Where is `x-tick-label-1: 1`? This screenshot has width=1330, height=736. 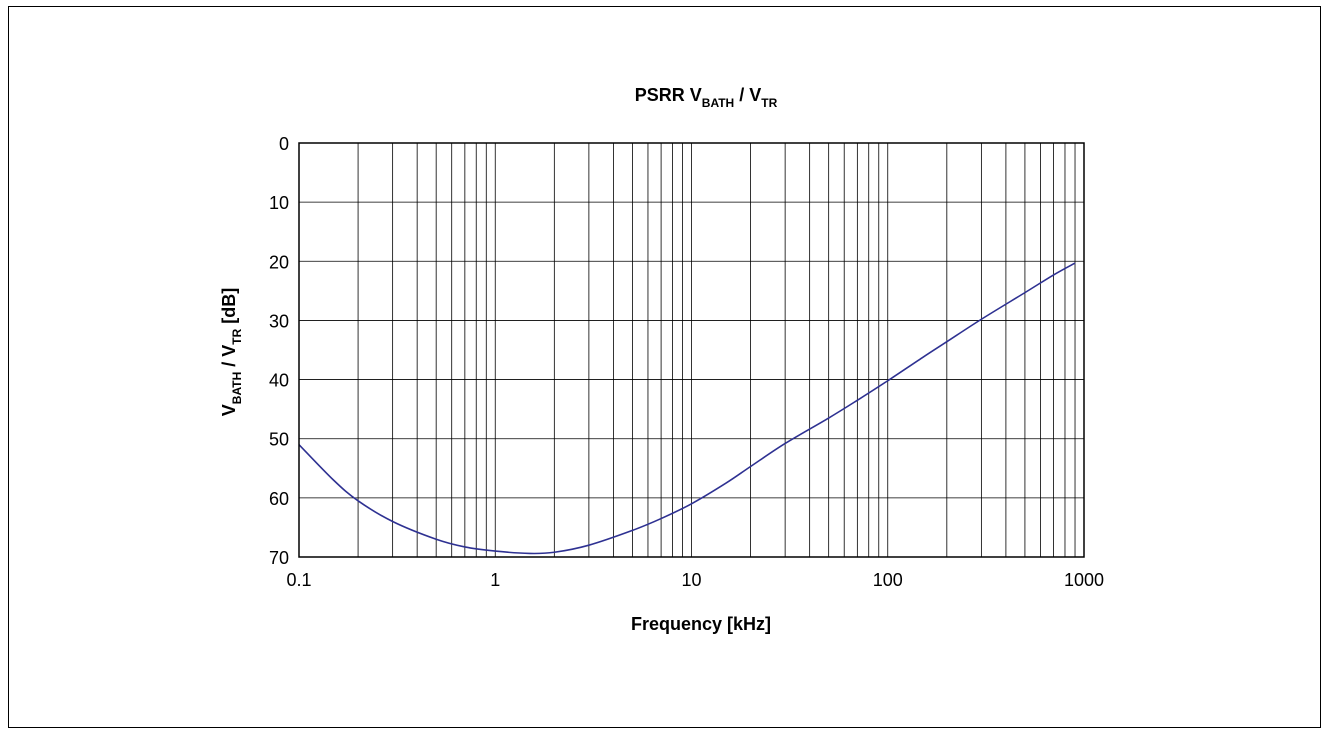
x-tick-label-1: 1 is located at coordinates (495, 580).